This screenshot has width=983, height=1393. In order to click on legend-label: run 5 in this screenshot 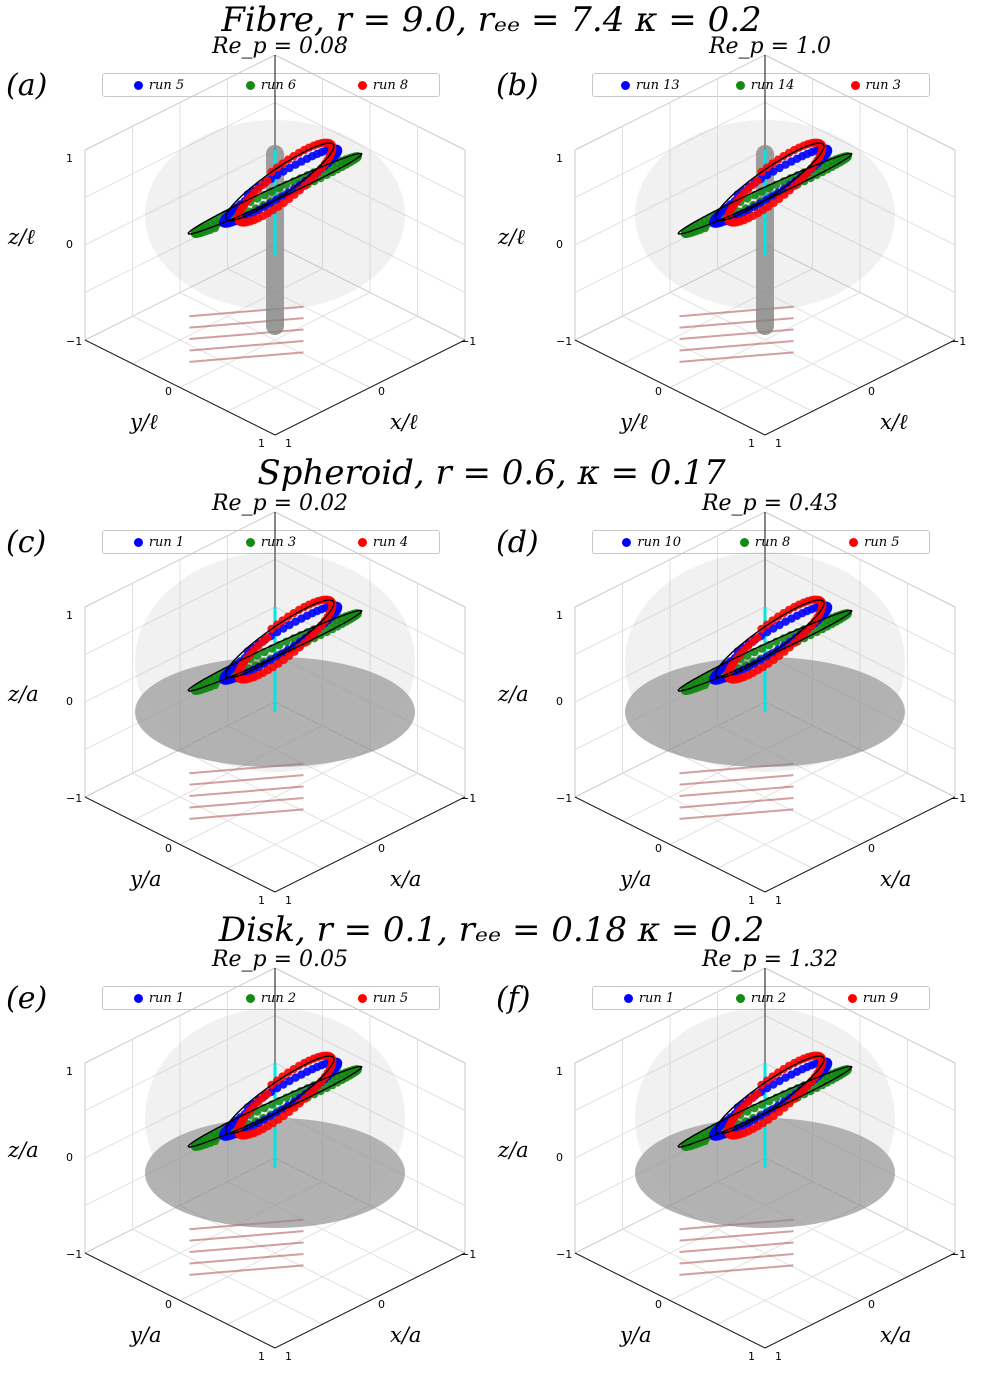, I will do `click(882, 542)`.